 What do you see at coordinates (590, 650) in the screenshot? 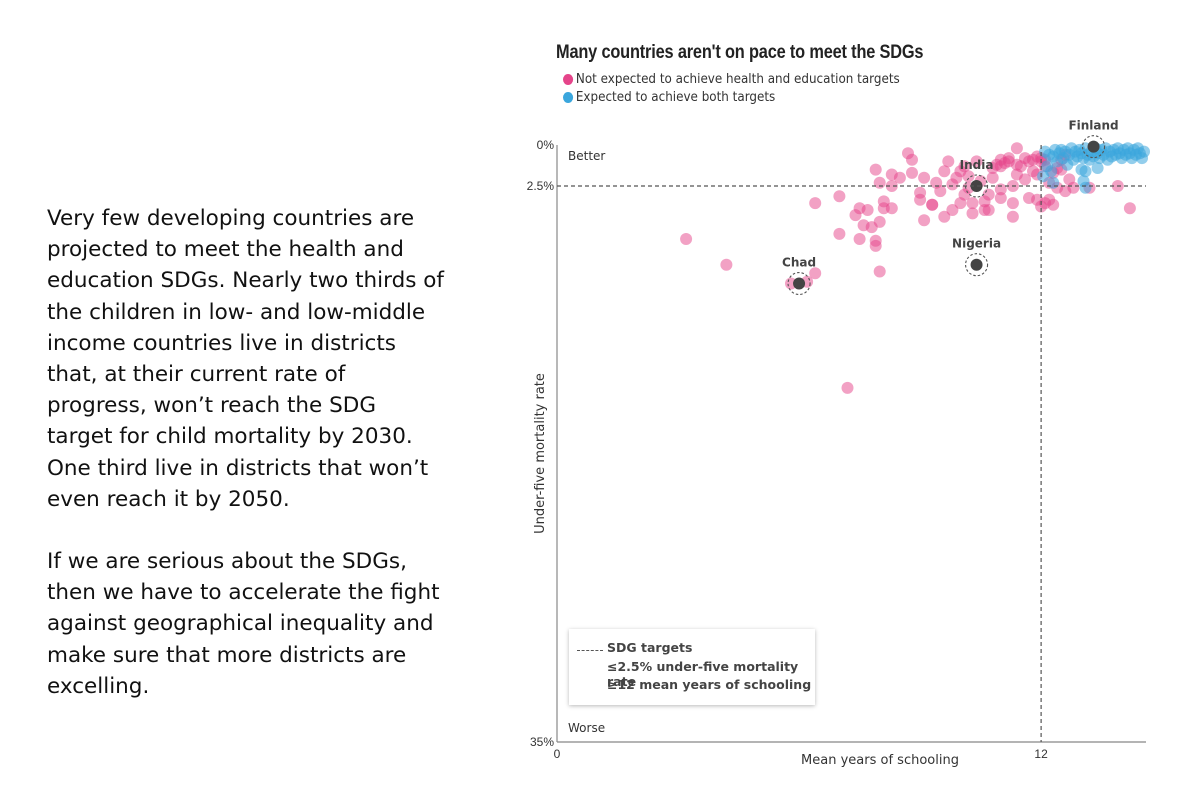
I see `dashed-line-key` at bounding box center [590, 650].